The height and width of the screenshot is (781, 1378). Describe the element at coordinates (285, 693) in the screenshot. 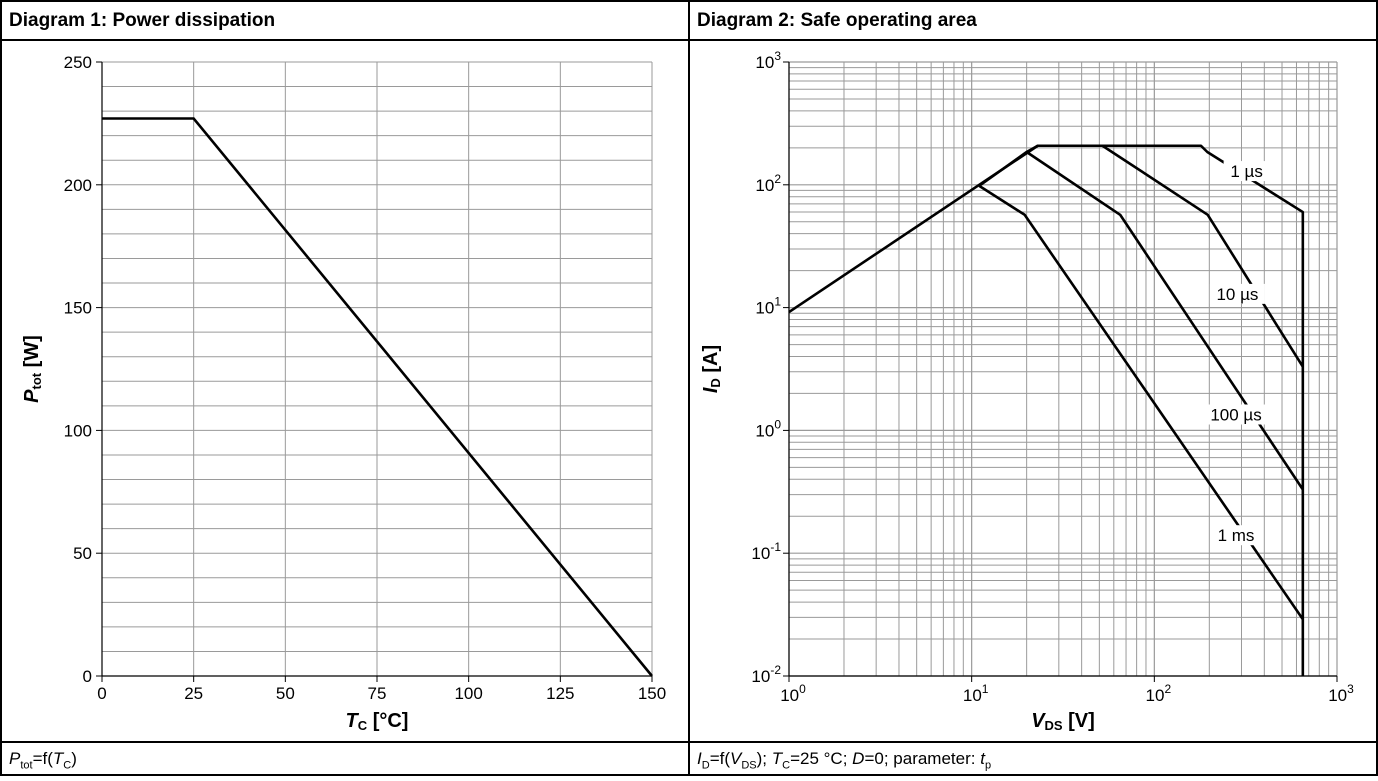

I see `x-tick-label: 50` at that location.